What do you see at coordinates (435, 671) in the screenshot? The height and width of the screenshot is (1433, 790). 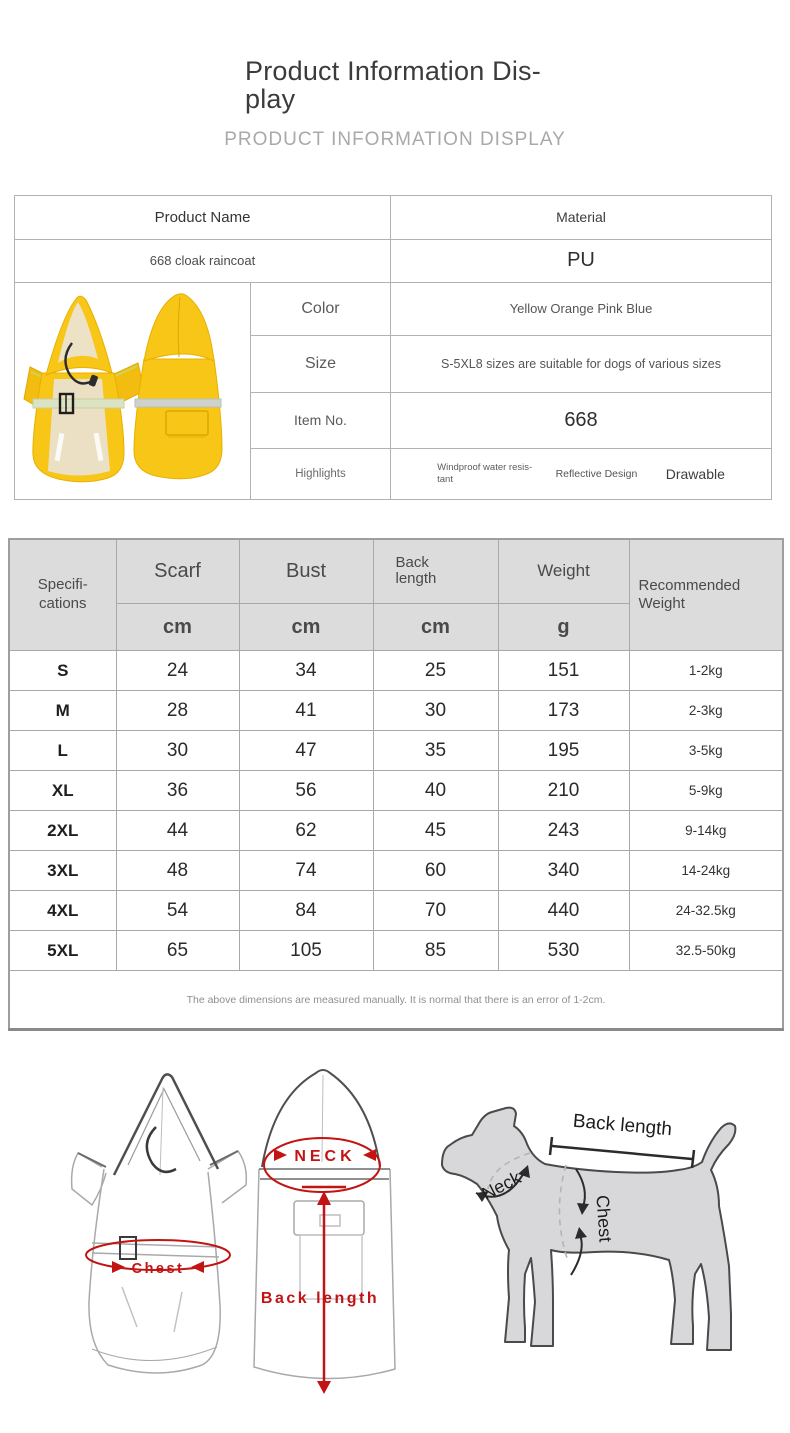 I see `back-cell: 25` at bounding box center [435, 671].